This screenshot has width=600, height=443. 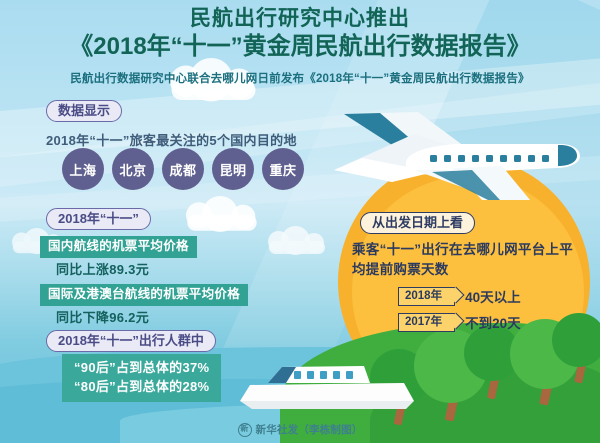 I want to click on year-value-2017: 不到20天, so click(x=493, y=323).